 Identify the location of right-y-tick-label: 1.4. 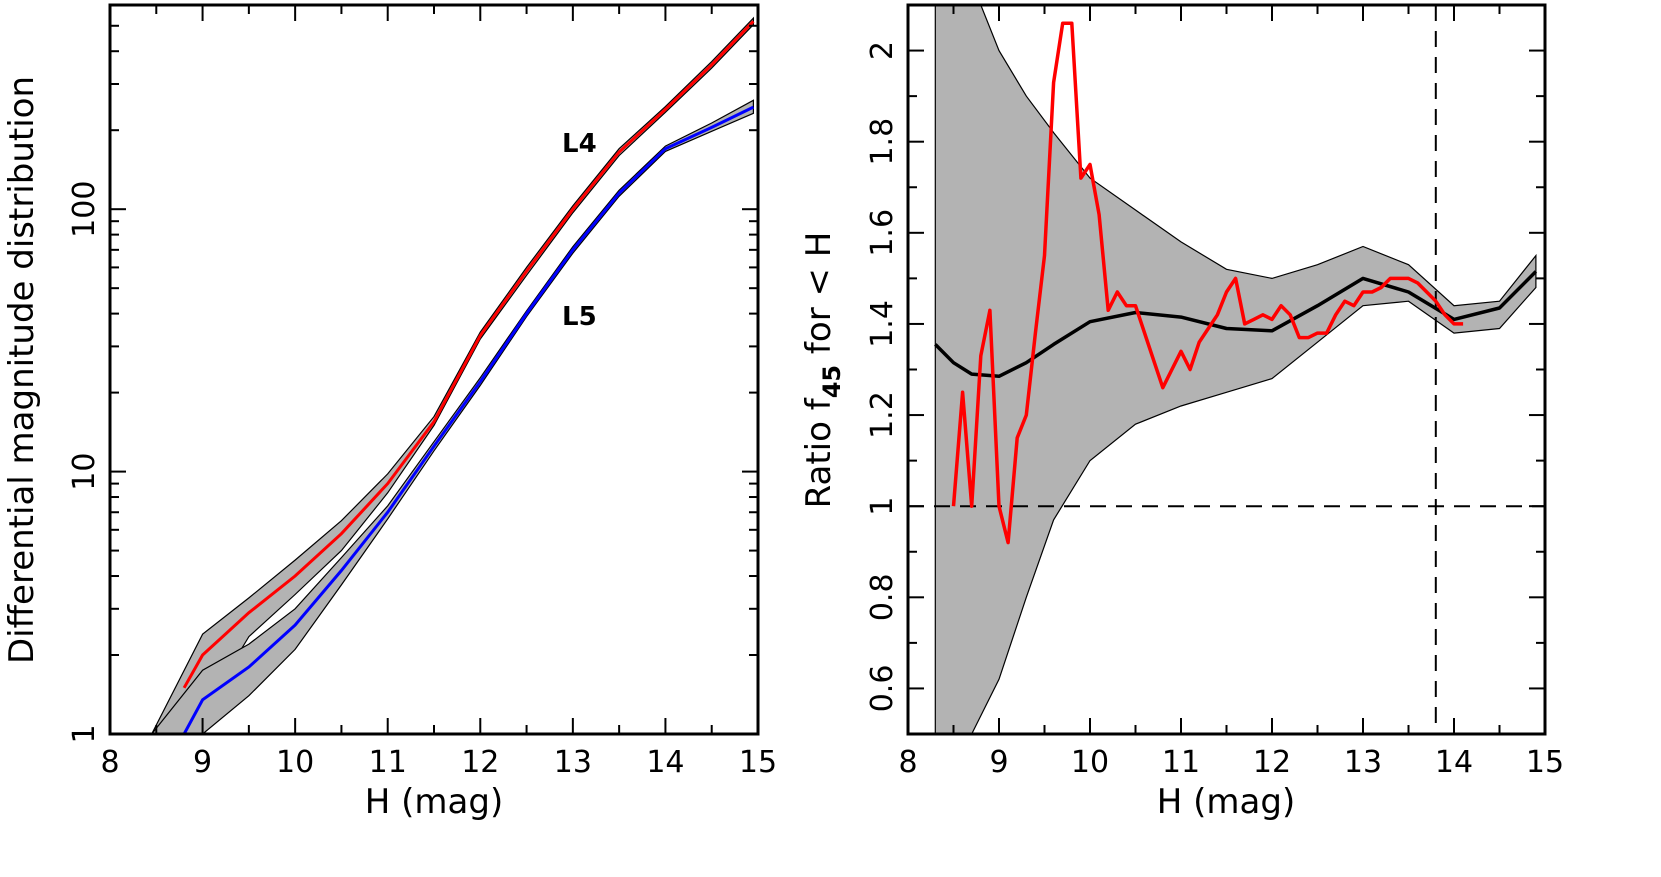
(882, 324).